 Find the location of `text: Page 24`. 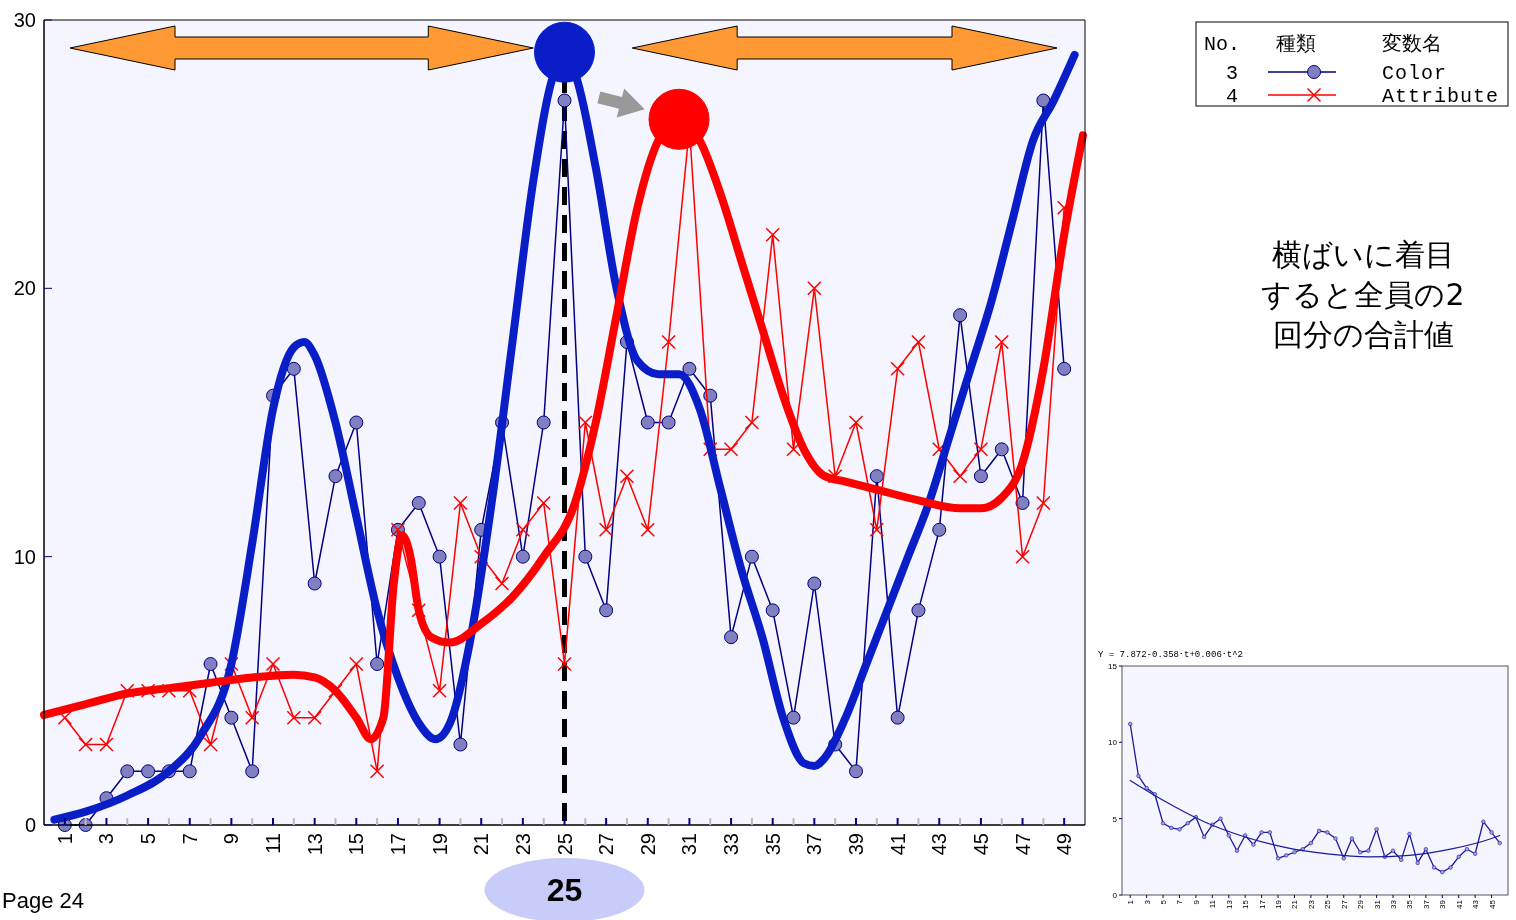

text: Page 24 is located at coordinates (43, 900).